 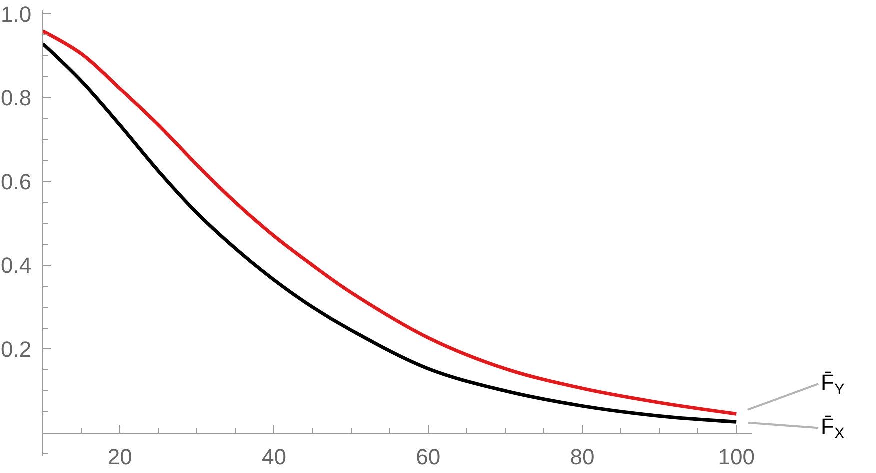 What do you see at coordinates (274, 457) in the screenshot?
I see `x-tick-label: 40` at bounding box center [274, 457].